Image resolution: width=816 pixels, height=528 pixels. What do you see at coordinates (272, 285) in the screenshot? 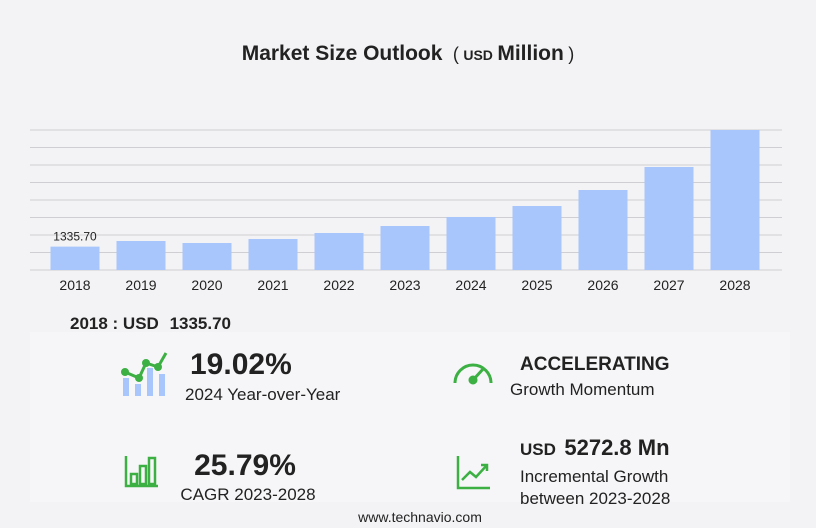
I see `x-tick-label: 2021` at bounding box center [272, 285].